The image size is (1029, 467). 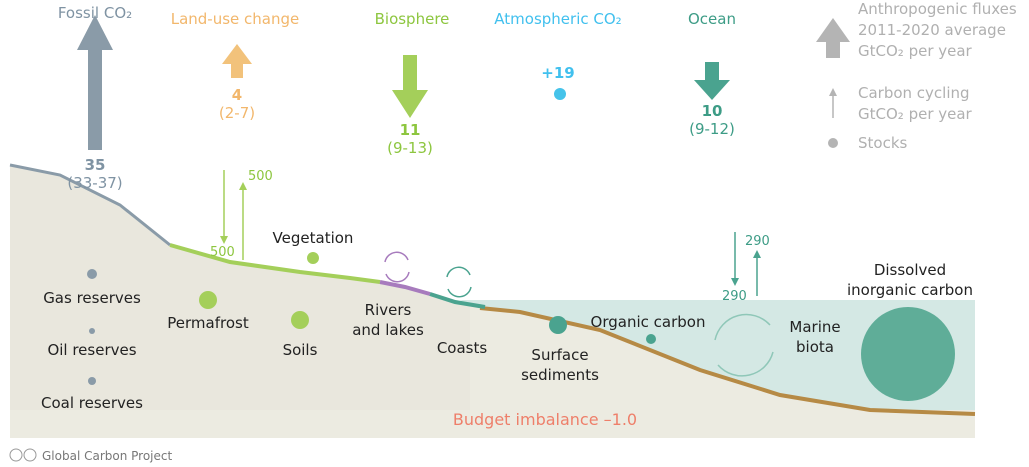 What do you see at coordinates (405, 288) in the screenshot?
I see `rivers-edge` at bounding box center [405, 288].